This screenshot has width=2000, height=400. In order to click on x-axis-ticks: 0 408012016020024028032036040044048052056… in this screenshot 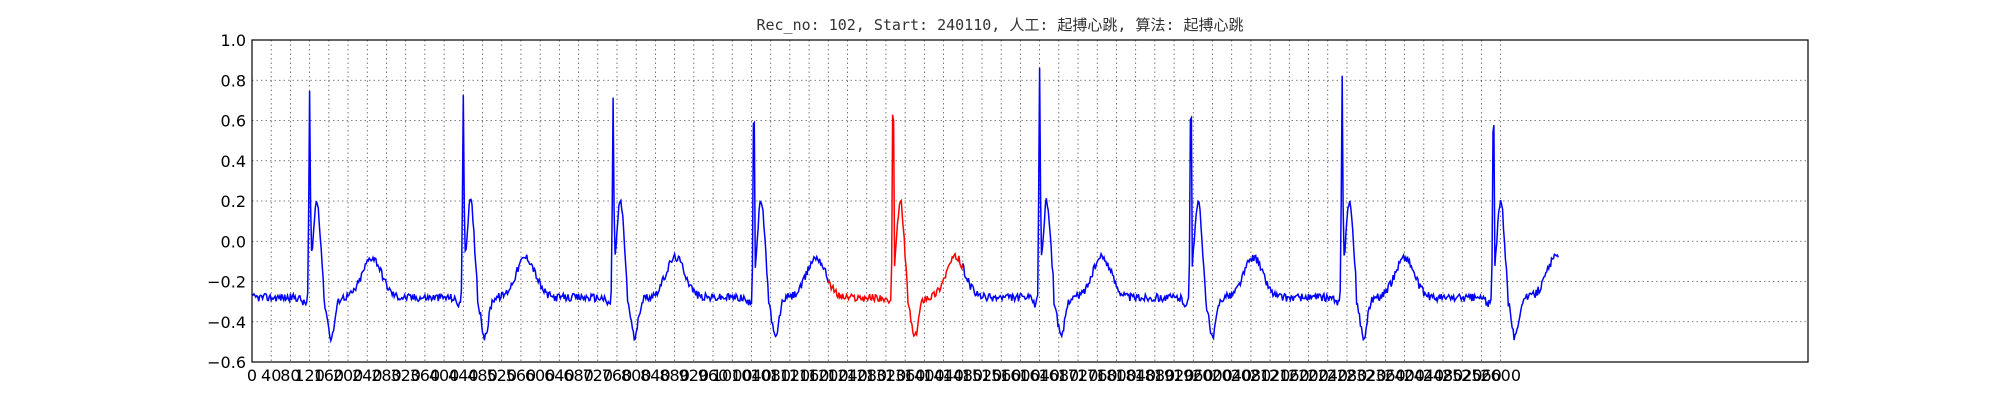, I will do `click(884, 375)`.